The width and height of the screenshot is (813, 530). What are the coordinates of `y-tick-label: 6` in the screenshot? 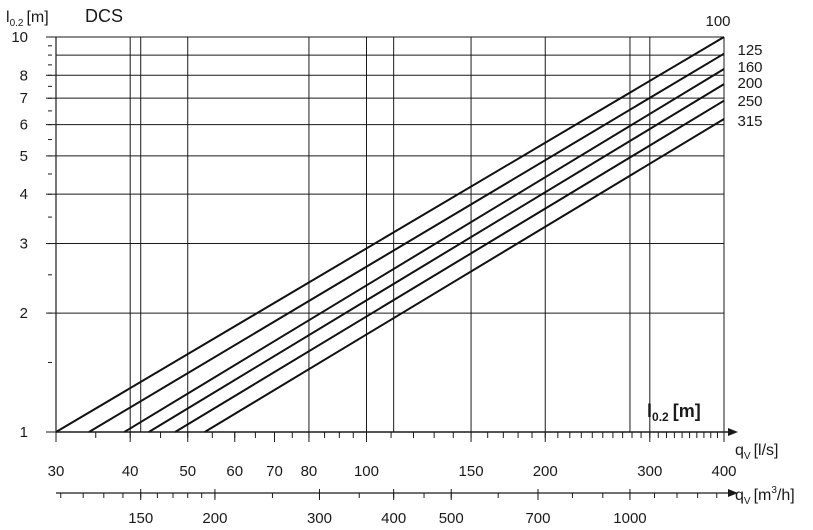 It's located at (24, 125).